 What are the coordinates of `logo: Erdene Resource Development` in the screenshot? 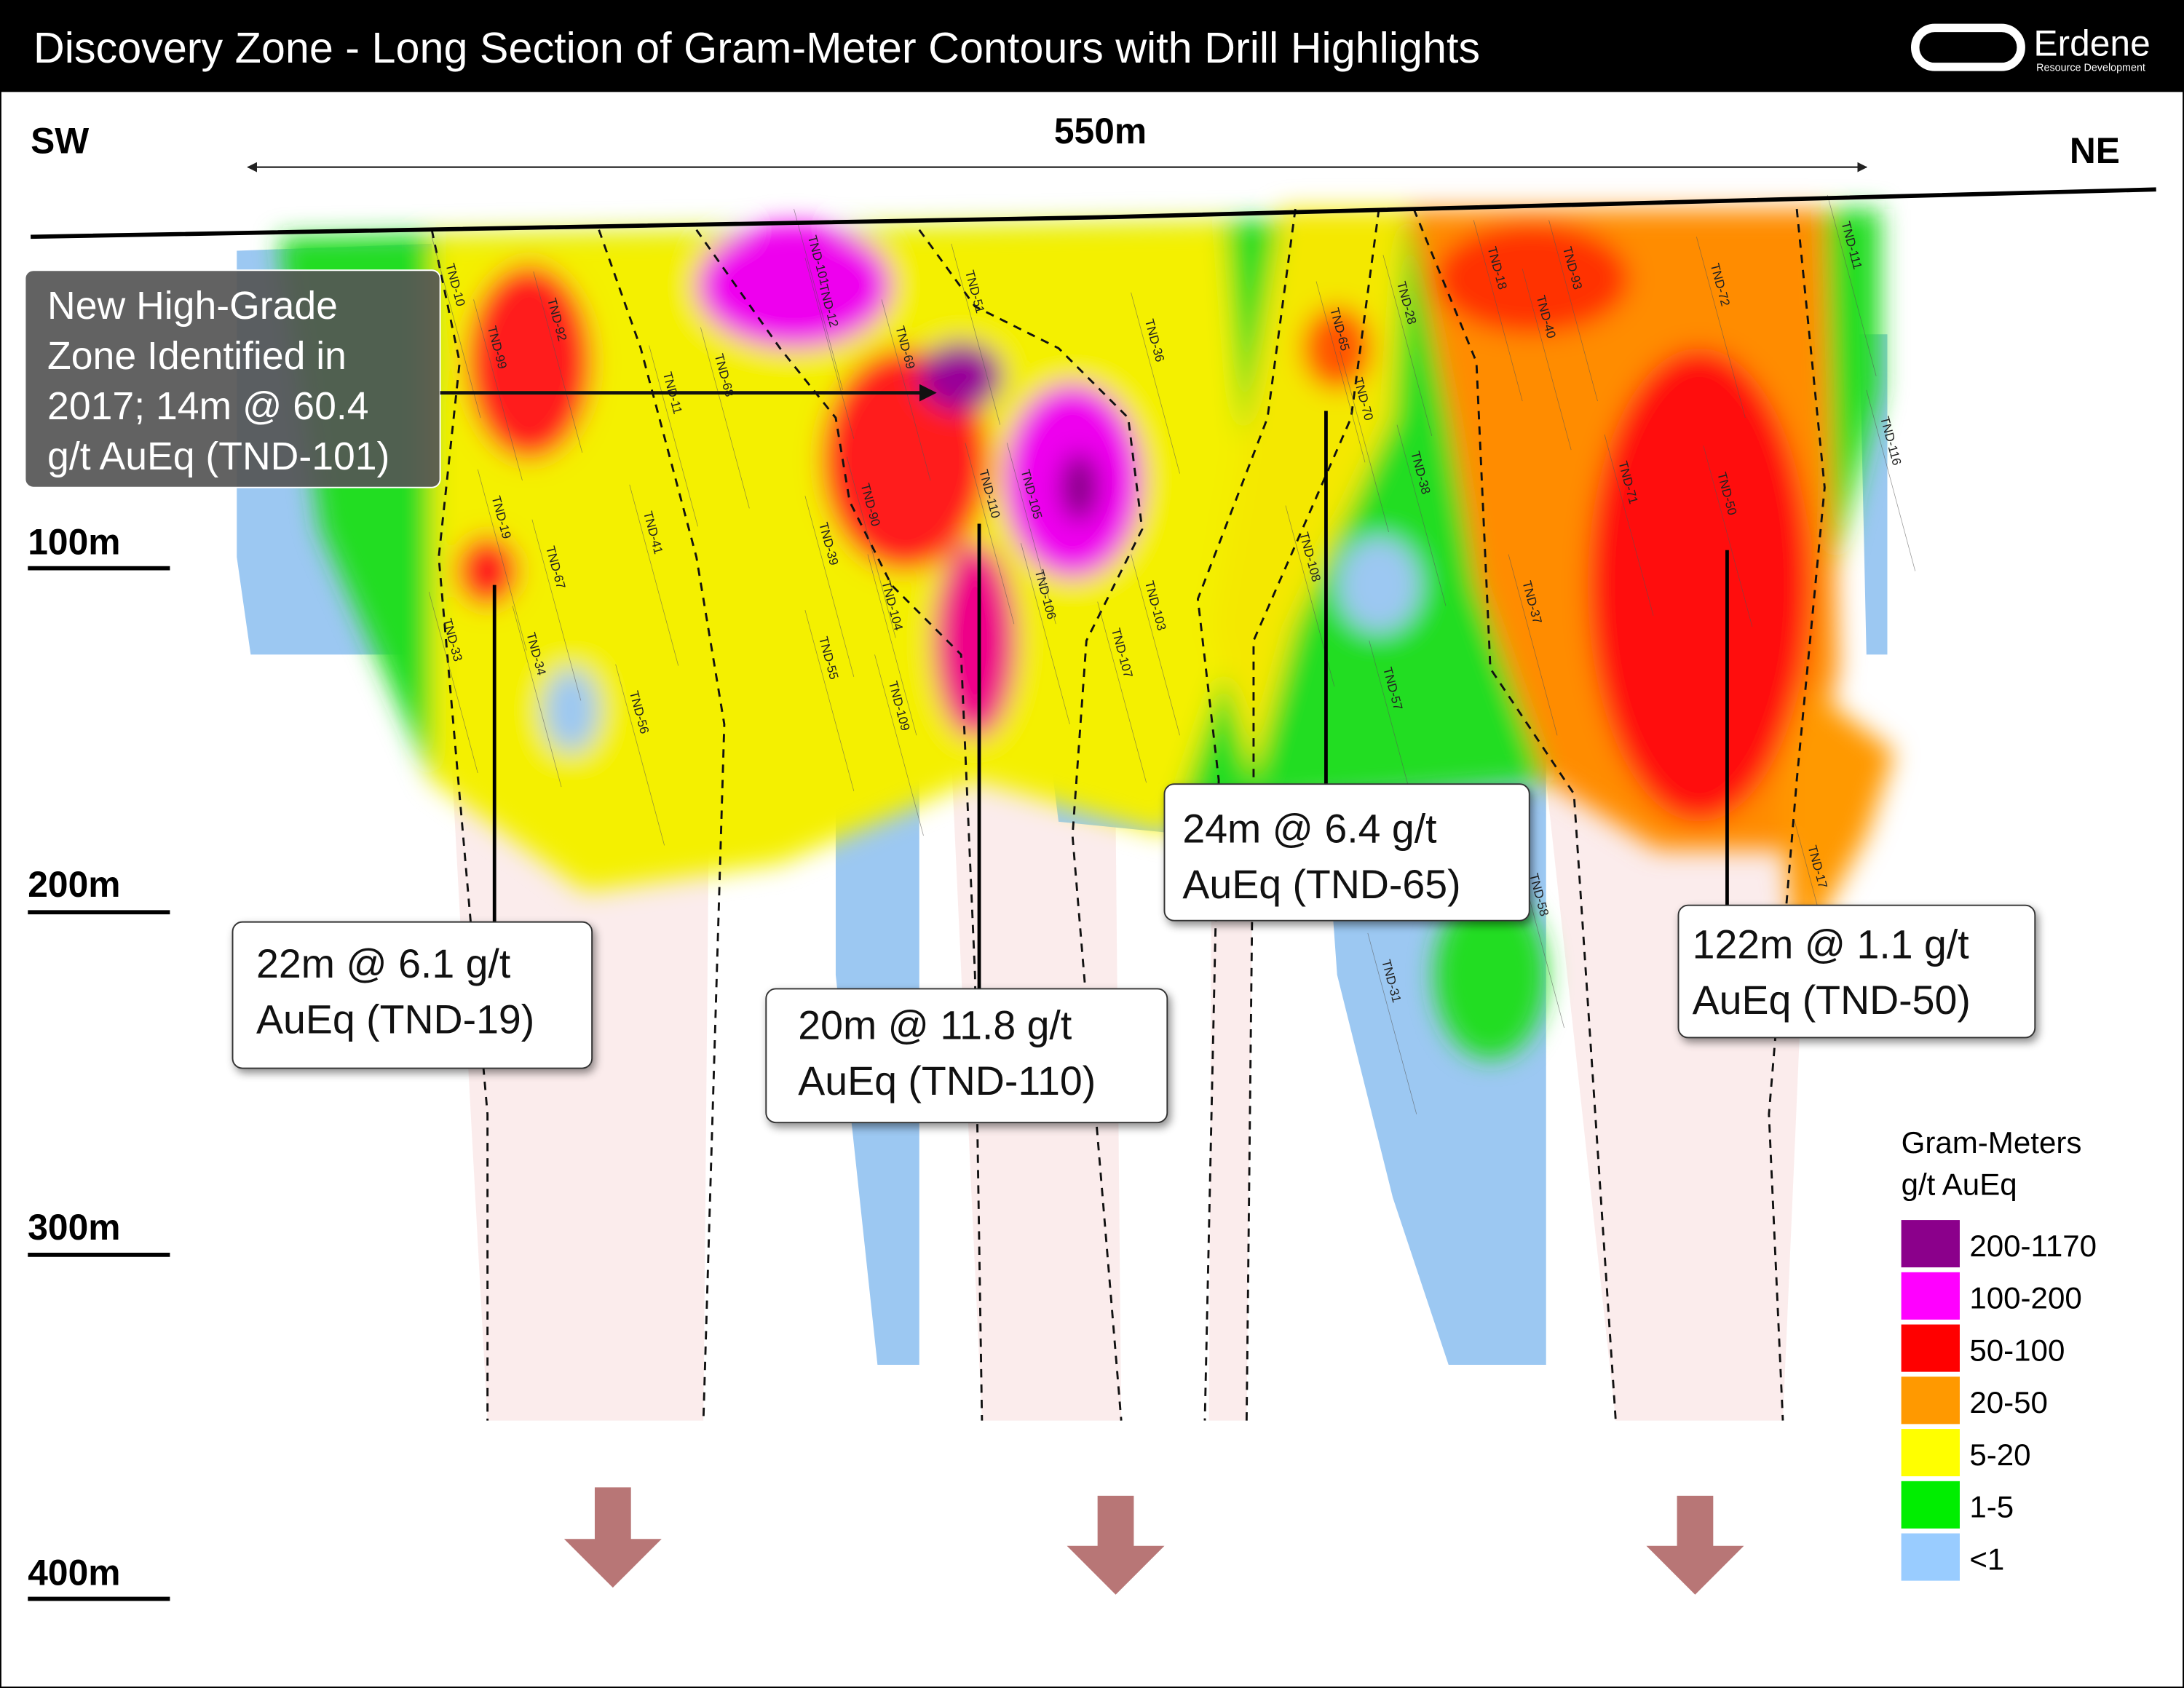 It's located at (2031, 48).